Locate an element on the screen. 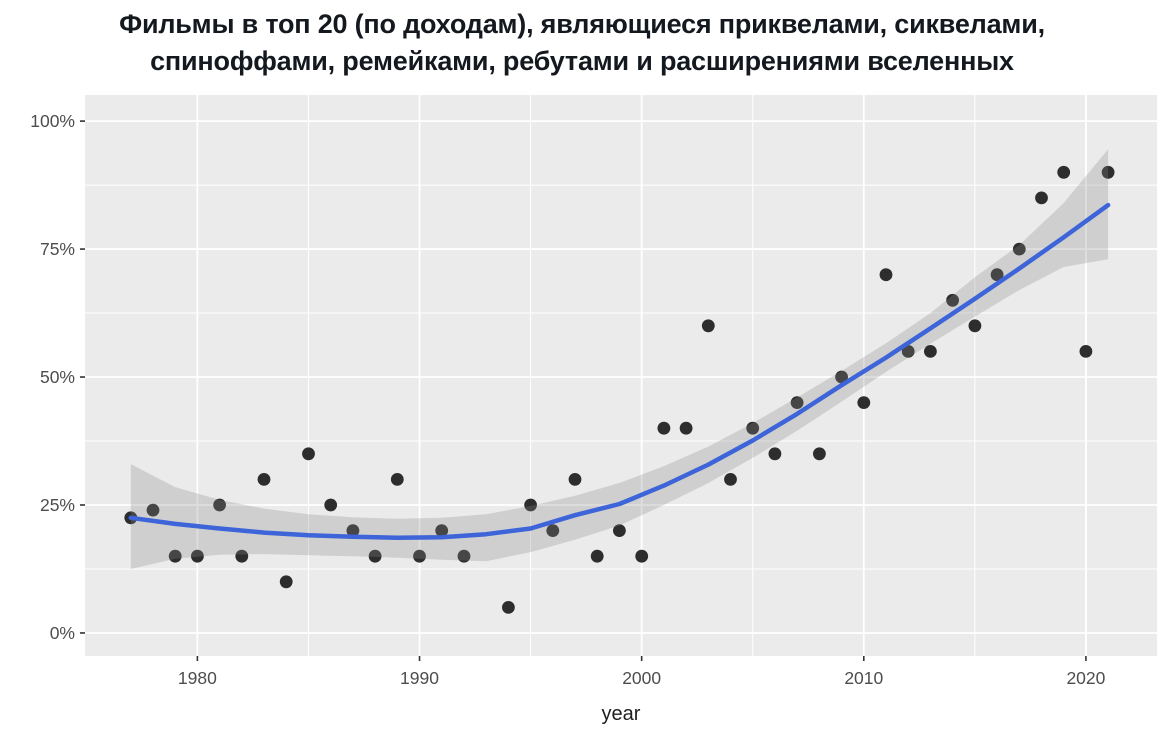 The image size is (1164, 733). x-axis-tick-label: 2010 is located at coordinates (863, 678).